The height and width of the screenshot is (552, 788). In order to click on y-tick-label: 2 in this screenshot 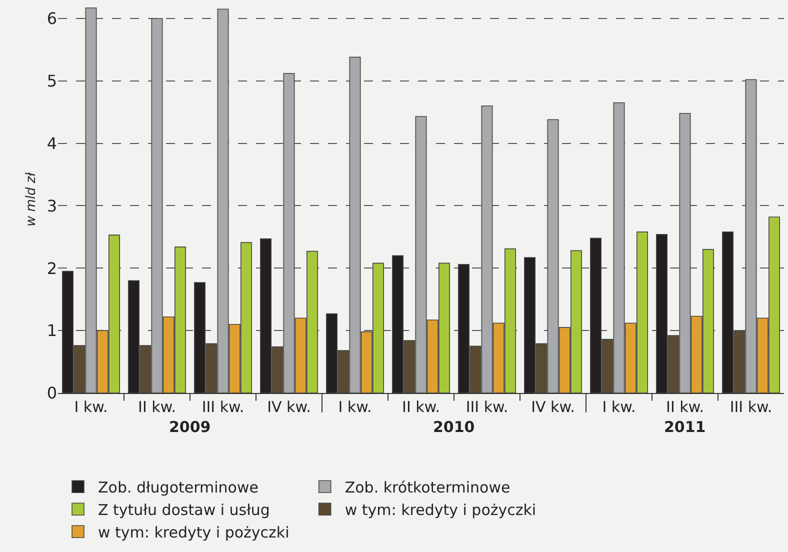, I will do `click(51, 268)`.